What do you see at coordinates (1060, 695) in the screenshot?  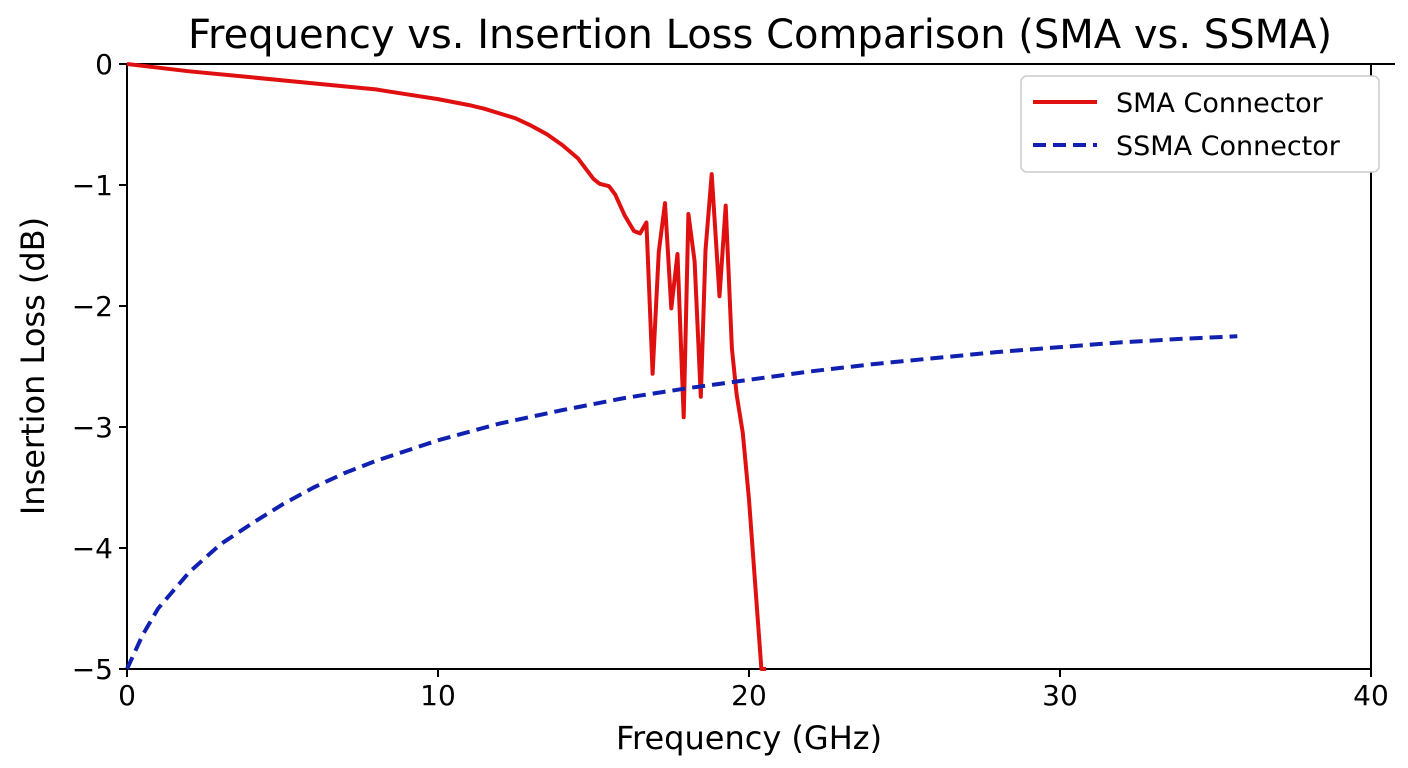 I see `x-tick-label: 30` at bounding box center [1060, 695].